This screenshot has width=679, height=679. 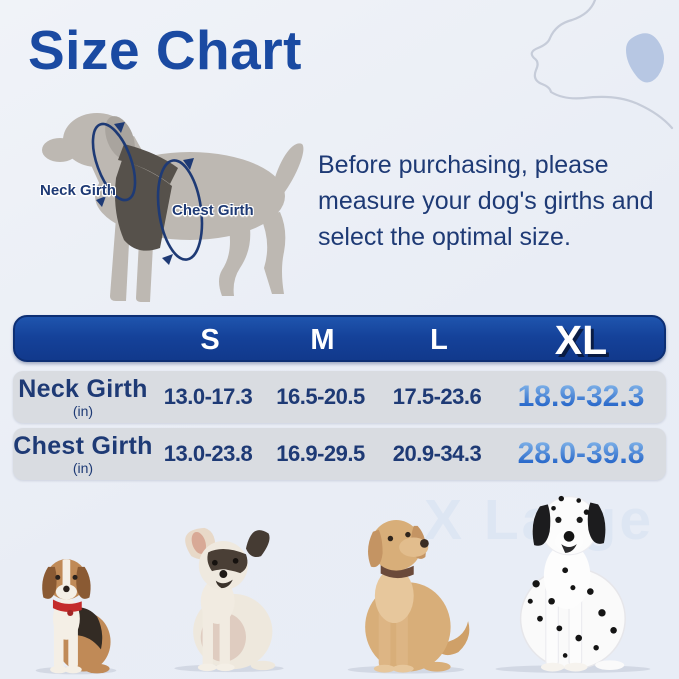 I want to click on dog-photo-beagle, so click(x=76, y=611).